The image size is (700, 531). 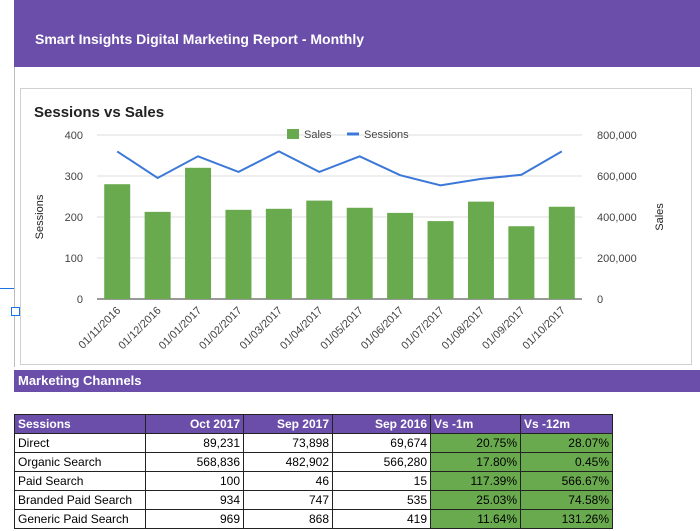 What do you see at coordinates (463, 328) in the screenshot?
I see `x-tick-label: 01/08/2017` at bounding box center [463, 328].